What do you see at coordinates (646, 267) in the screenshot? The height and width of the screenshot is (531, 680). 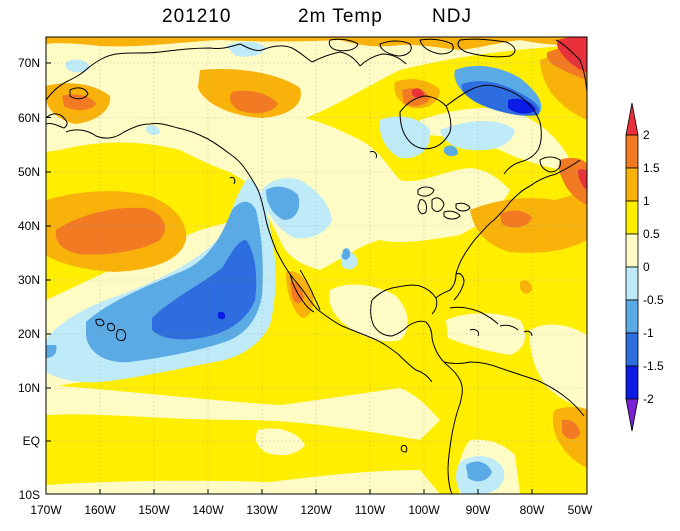 I see `colorbar-label: 0` at bounding box center [646, 267].